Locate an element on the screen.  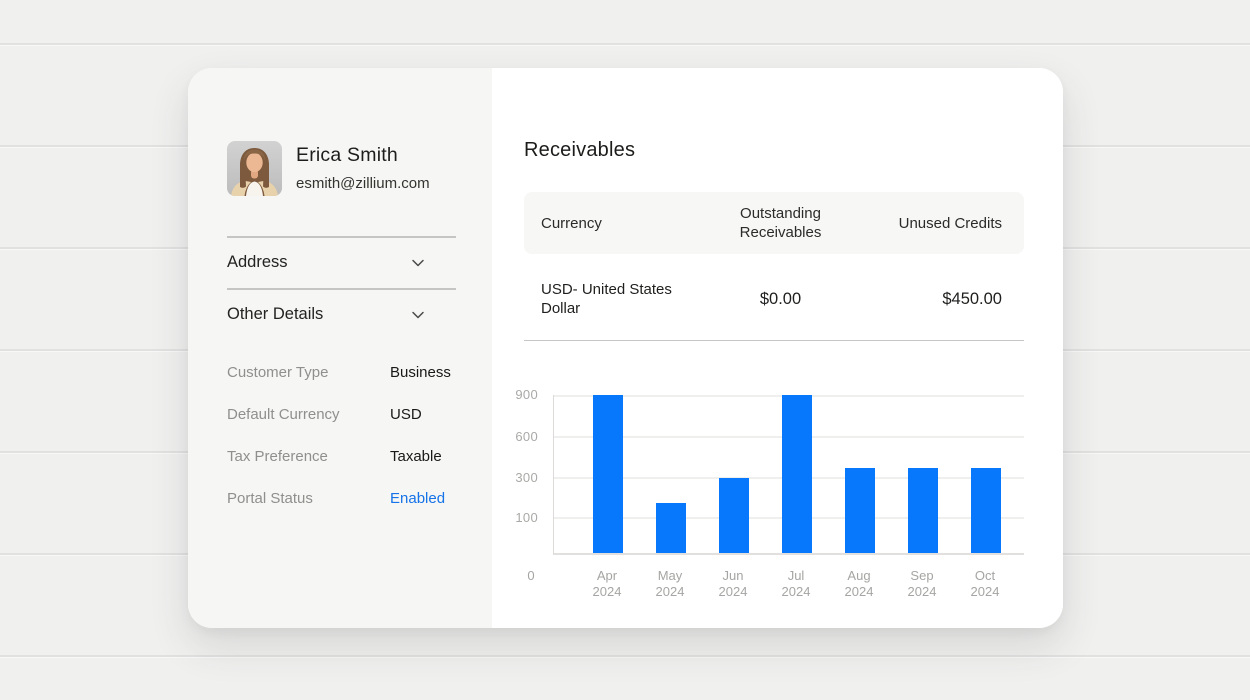
x-tick-label: Oct 2024 is located at coordinates (985, 583).